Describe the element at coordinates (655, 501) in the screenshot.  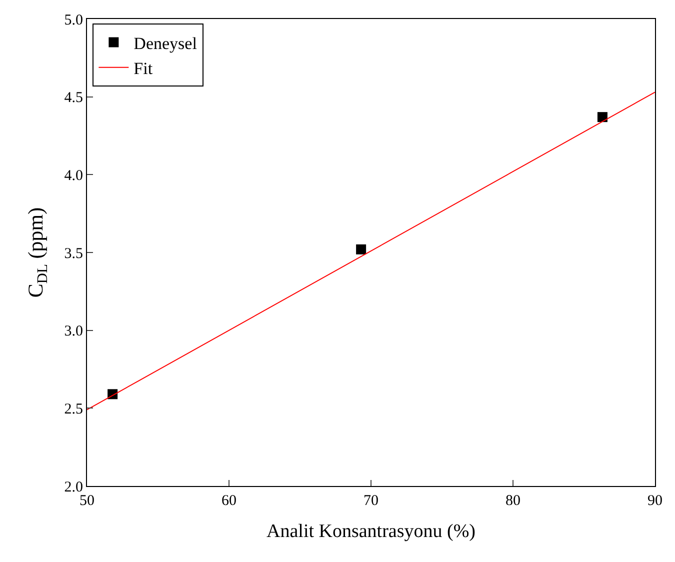
I see `x-tick-label: 90` at that location.